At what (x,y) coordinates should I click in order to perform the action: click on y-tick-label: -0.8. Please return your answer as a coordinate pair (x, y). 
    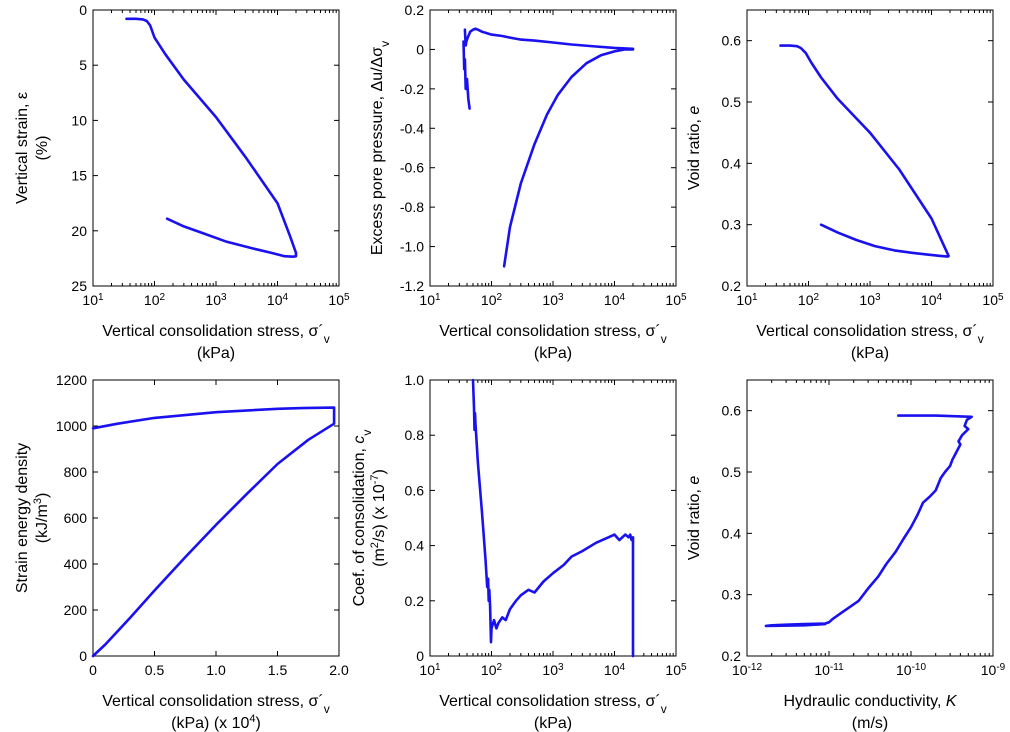
    Looking at the image, I should click on (412, 207).